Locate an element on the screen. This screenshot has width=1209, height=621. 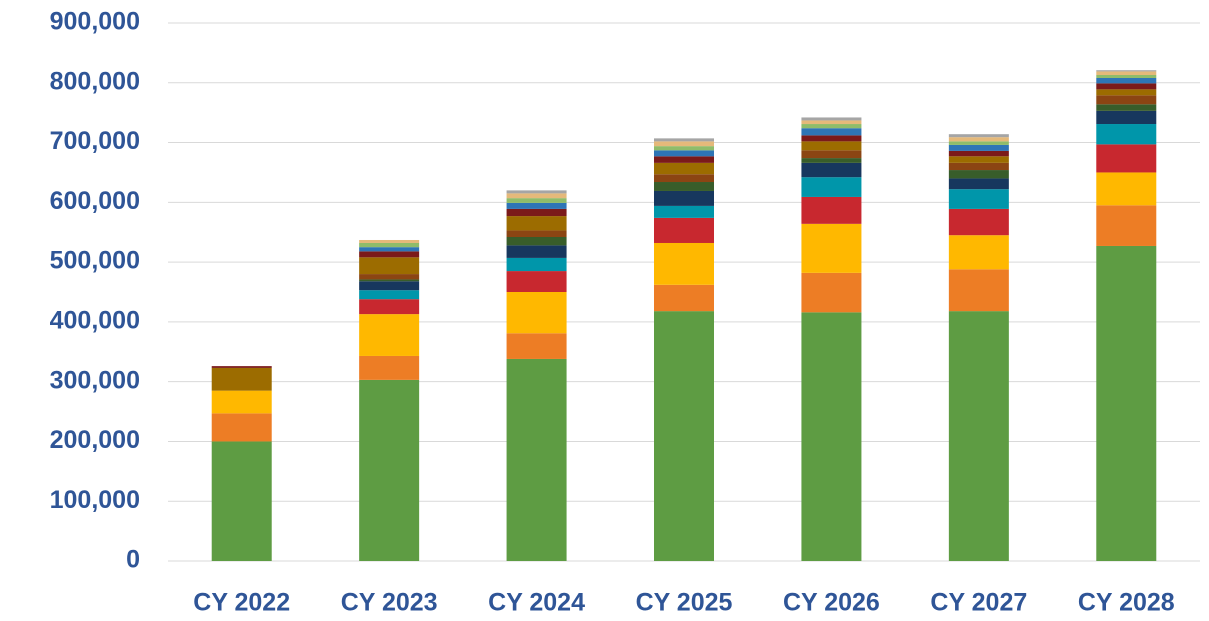
y-tick-label: 900,000 is located at coordinates (95, 22).